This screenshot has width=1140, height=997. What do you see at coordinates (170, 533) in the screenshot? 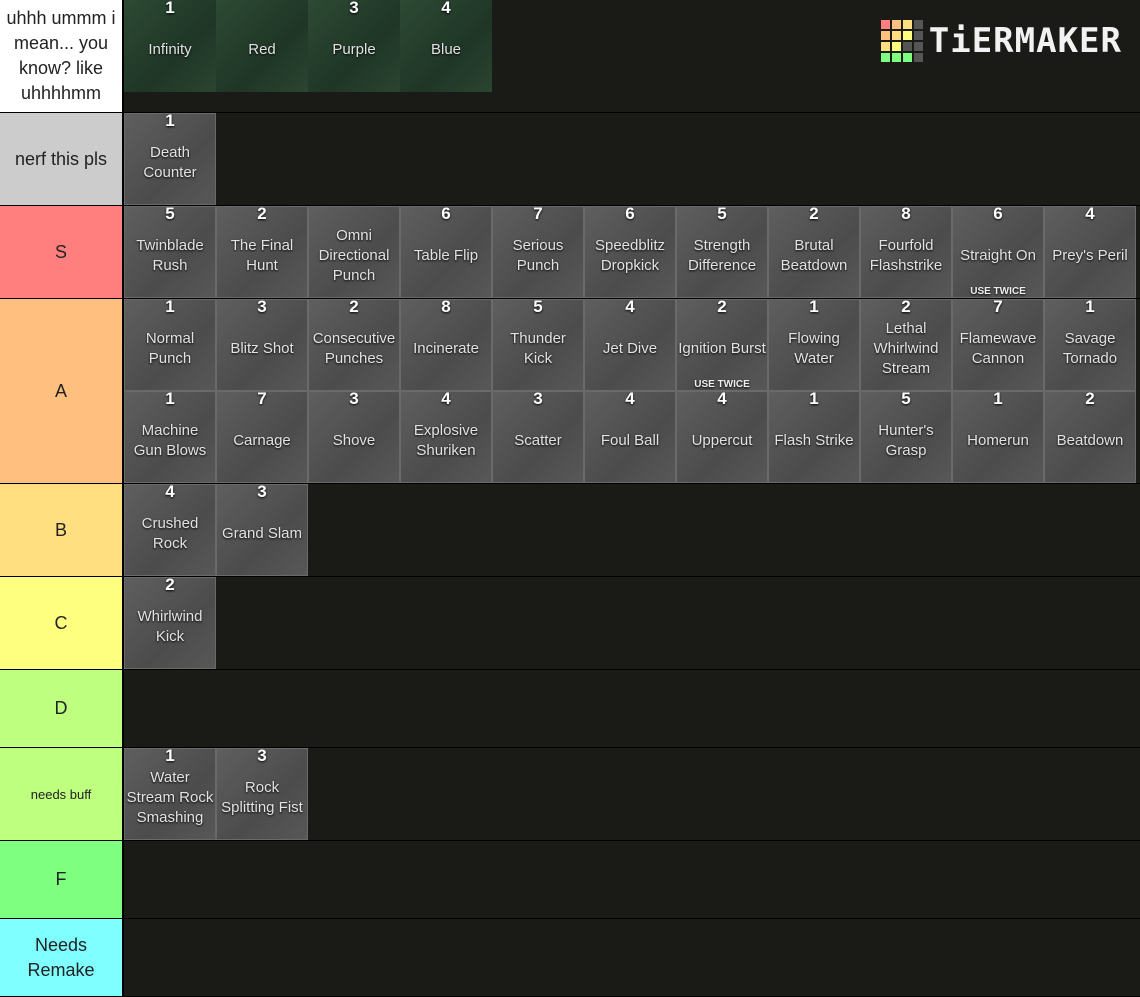
I see `item-name: Crushed Rock` at bounding box center [170, 533].